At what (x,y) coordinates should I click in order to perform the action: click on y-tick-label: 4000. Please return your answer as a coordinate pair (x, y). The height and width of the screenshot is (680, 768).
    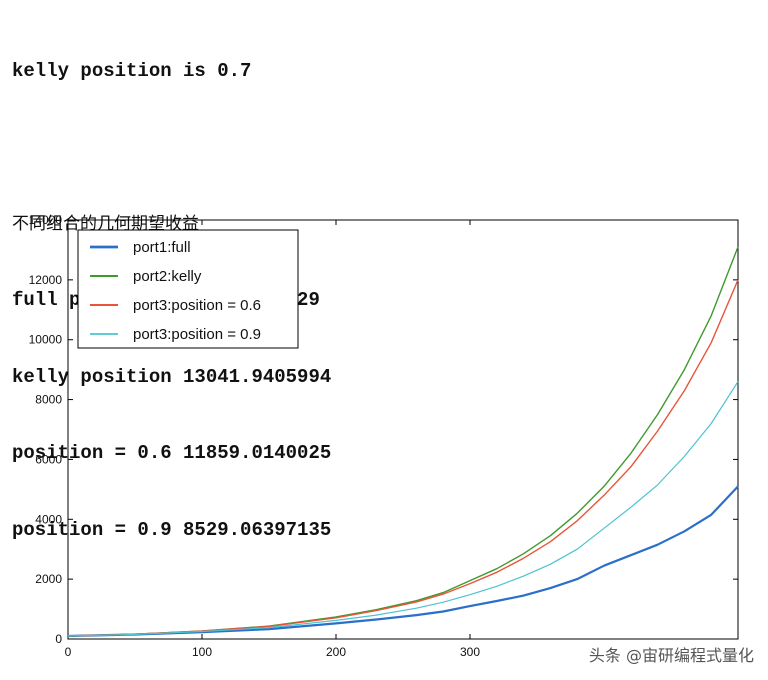
    Looking at the image, I should click on (48, 519).